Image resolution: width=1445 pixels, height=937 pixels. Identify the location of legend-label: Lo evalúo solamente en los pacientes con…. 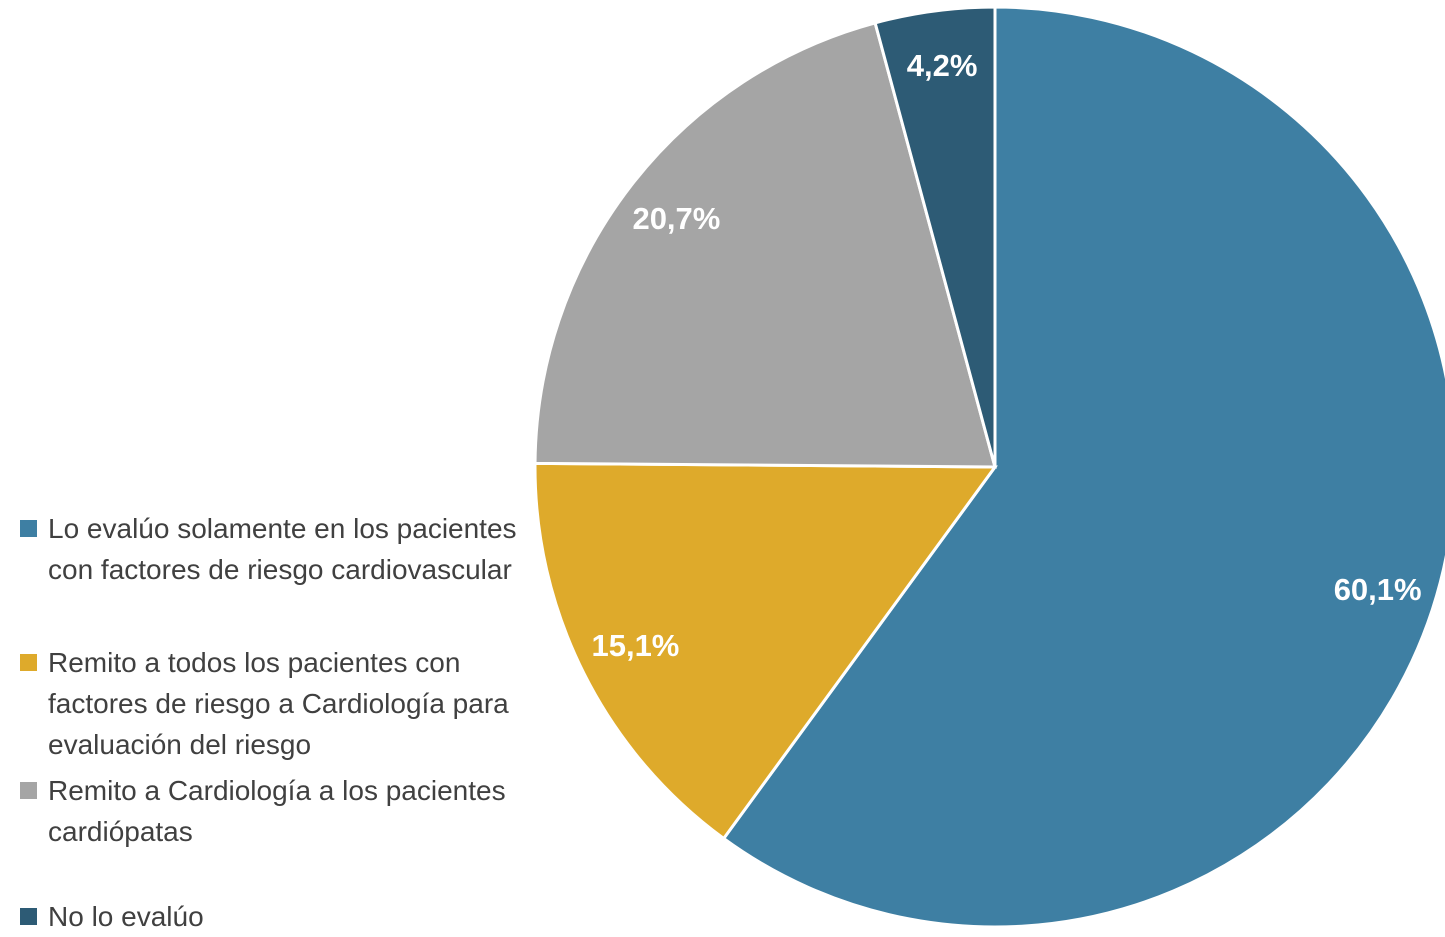
(282, 549).